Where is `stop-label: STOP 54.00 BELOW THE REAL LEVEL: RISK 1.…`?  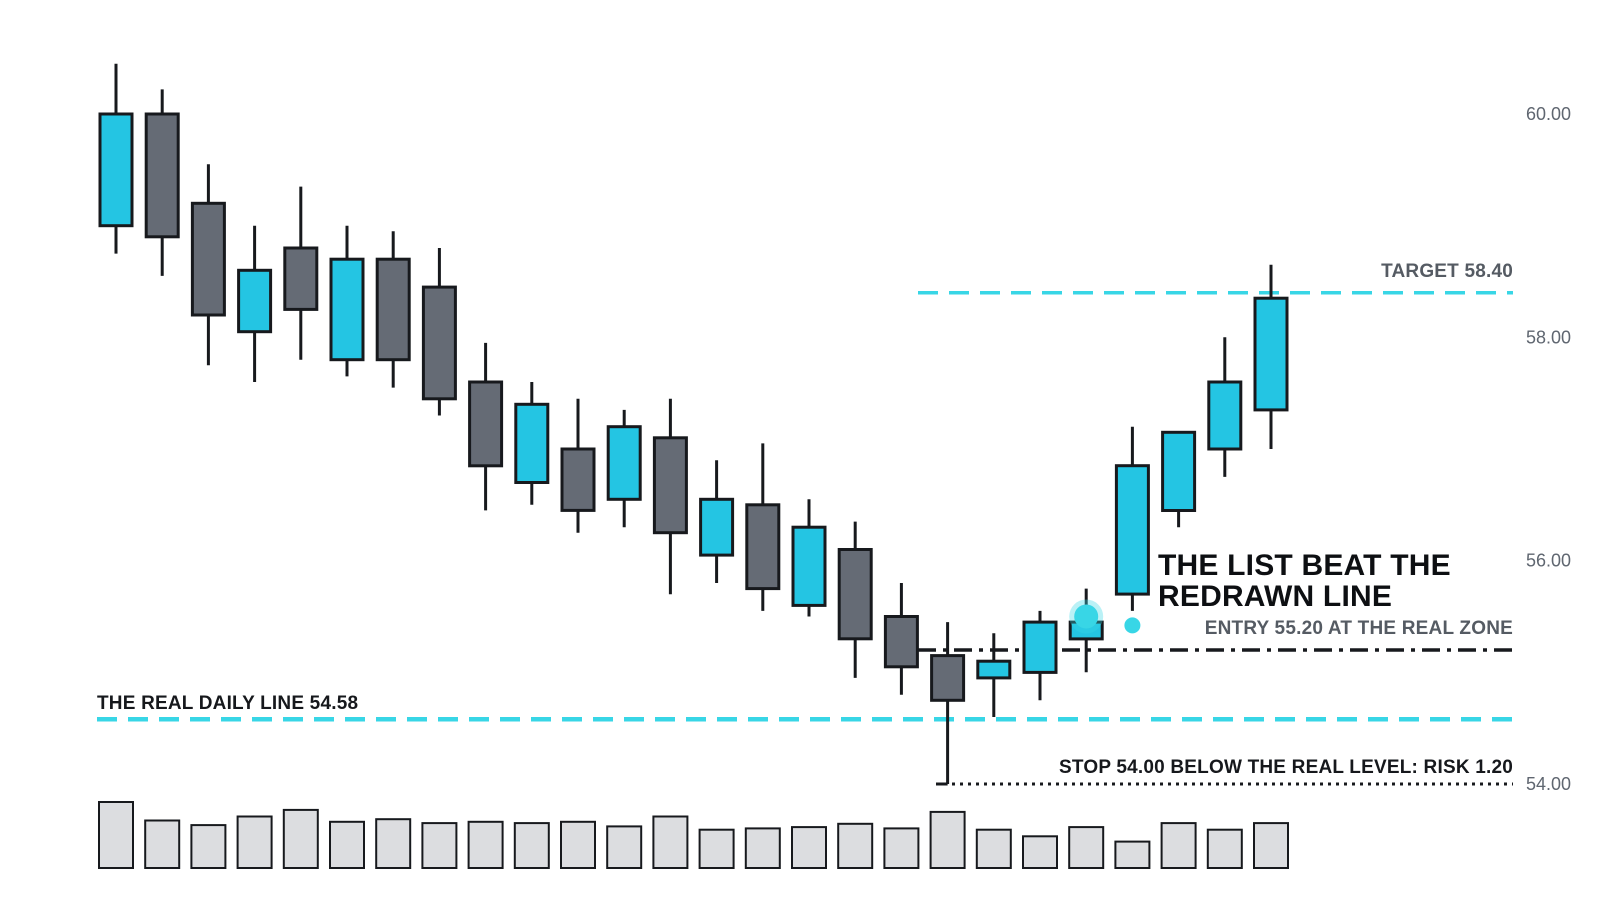 stop-label: STOP 54.00 BELOW THE REAL LEVEL: RISK 1.… is located at coordinates (1286, 767).